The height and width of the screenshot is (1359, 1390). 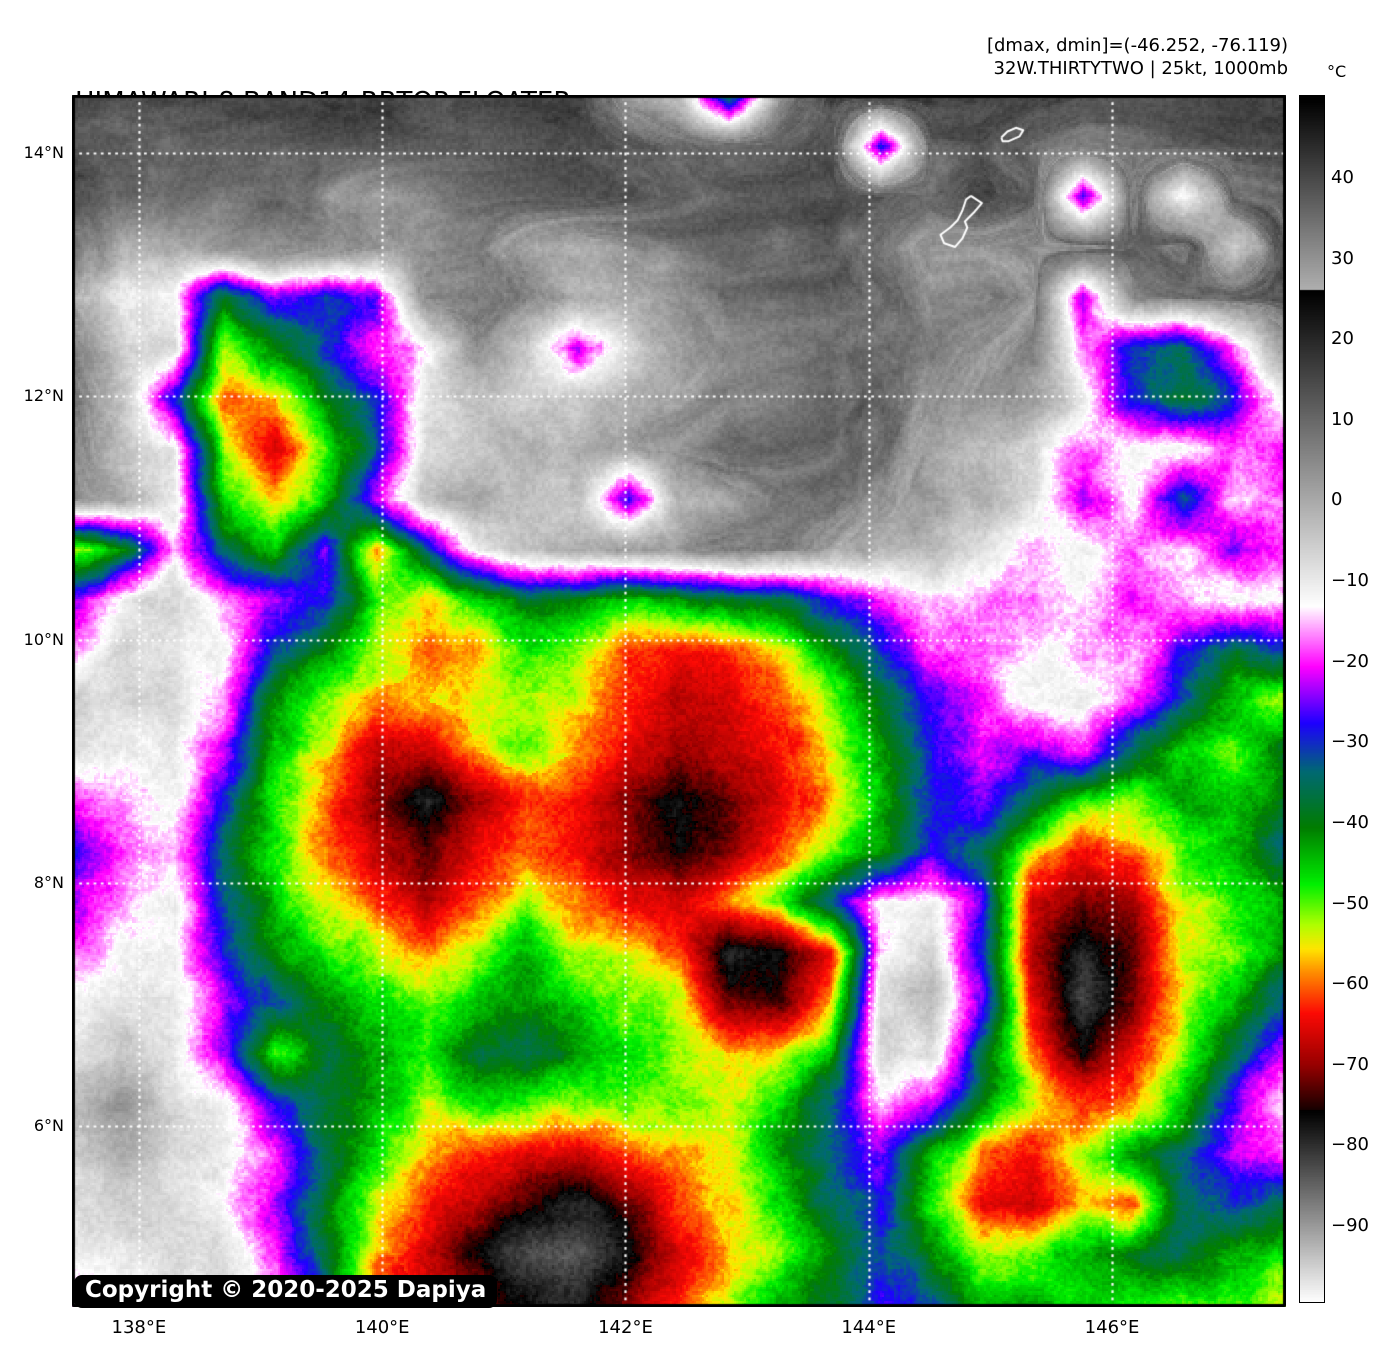 I want to click on copyright-badge: Copyright © 2020-2025 Dapiya, so click(x=286, y=1291).